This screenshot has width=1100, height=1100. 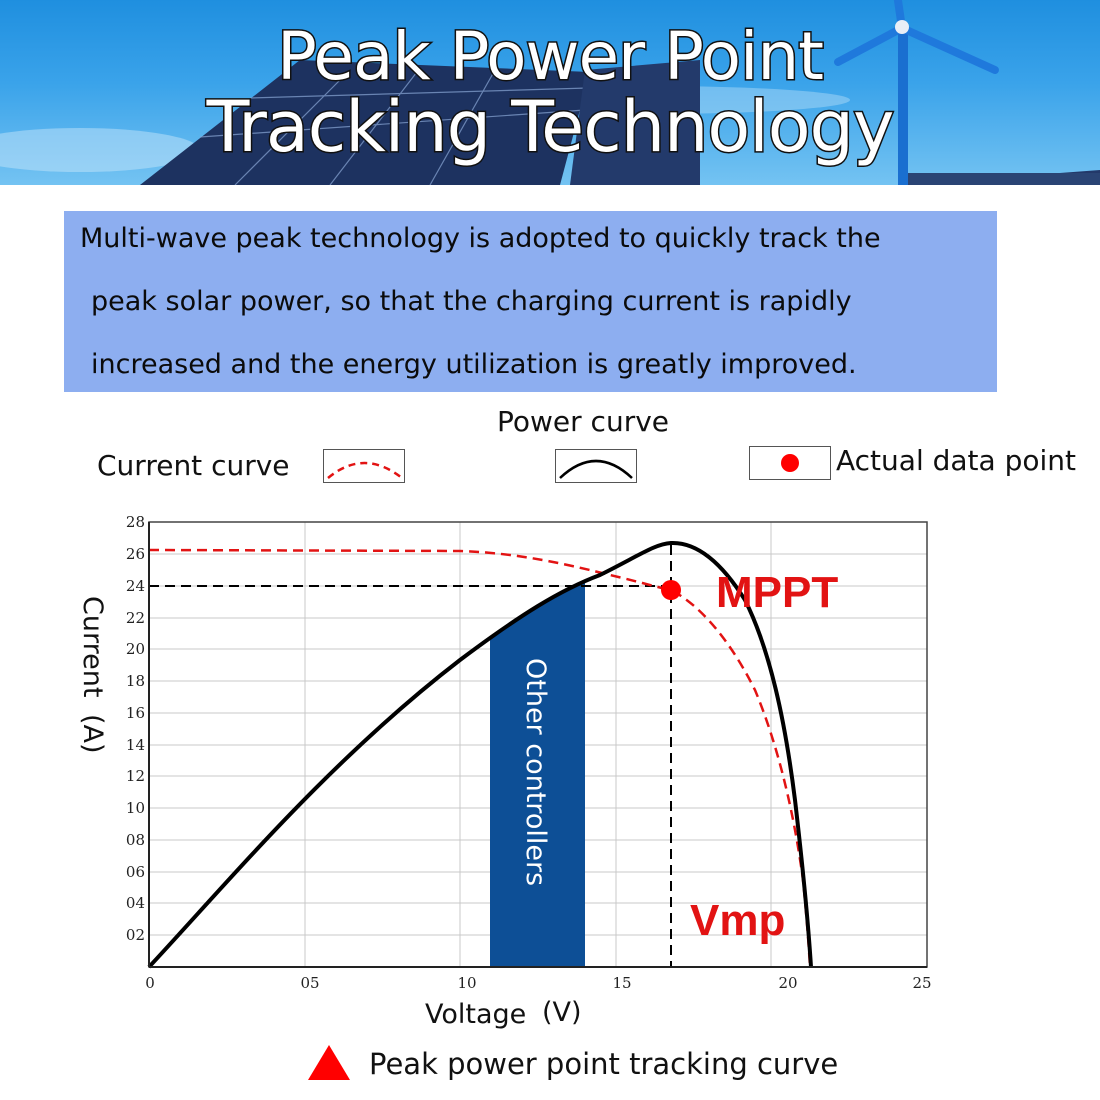 What do you see at coordinates (538, 983) in the screenshot?
I see `x-tick-labels: 0 05 10 15 20 25` at bounding box center [538, 983].